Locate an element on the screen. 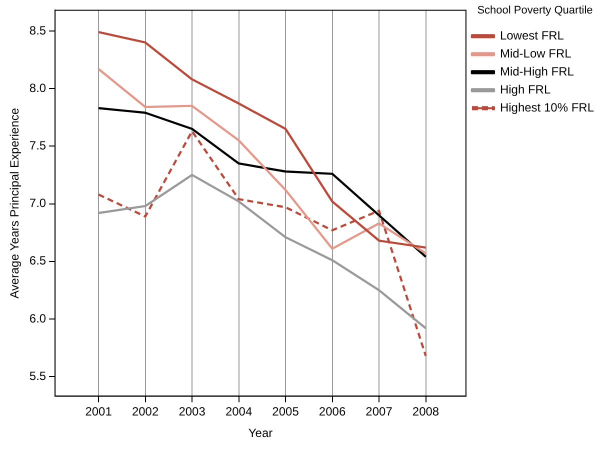 This screenshot has height=449, width=608. legend-label: Highest 10% FRL is located at coordinates (547, 107).